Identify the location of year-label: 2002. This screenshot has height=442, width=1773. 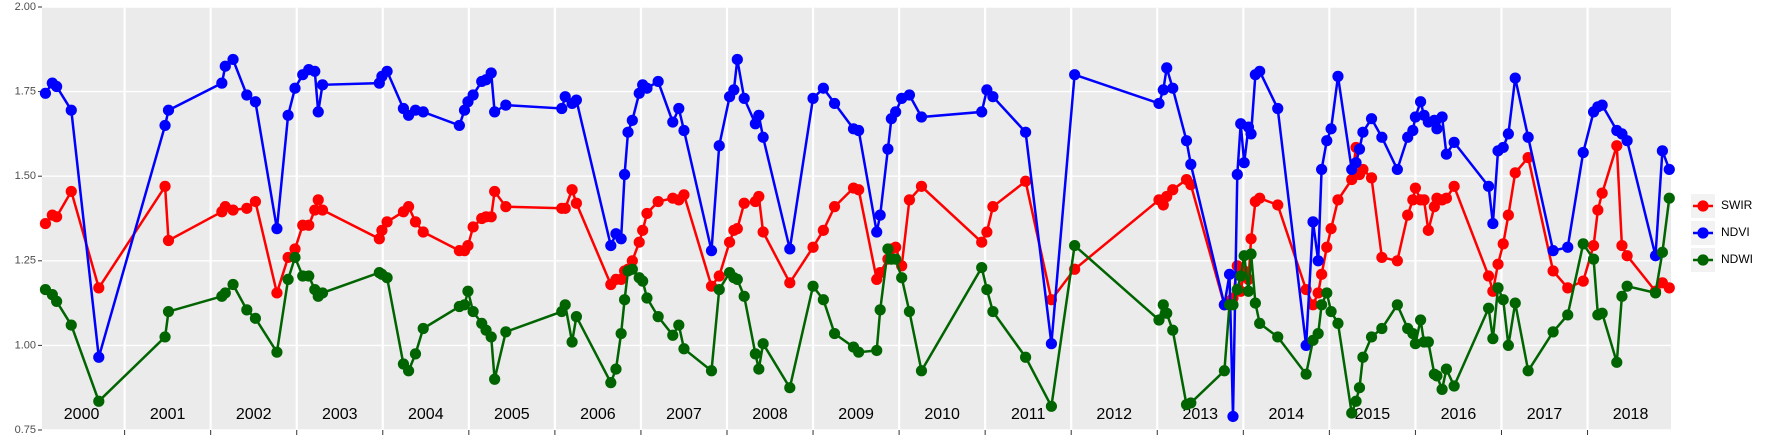
(254, 414).